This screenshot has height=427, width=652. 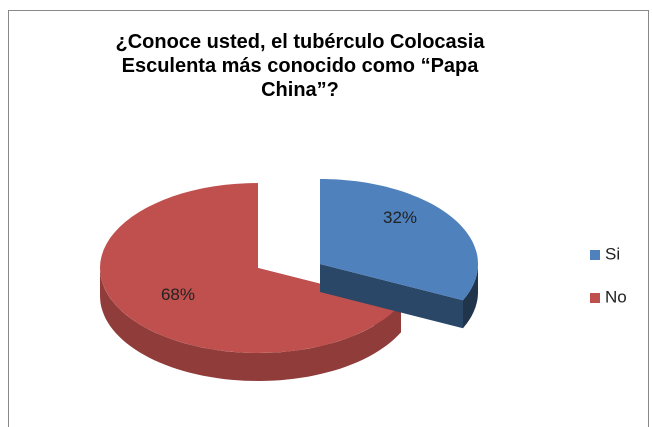 What do you see at coordinates (399, 240) in the screenshot?
I see `slice` at bounding box center [399, 240].